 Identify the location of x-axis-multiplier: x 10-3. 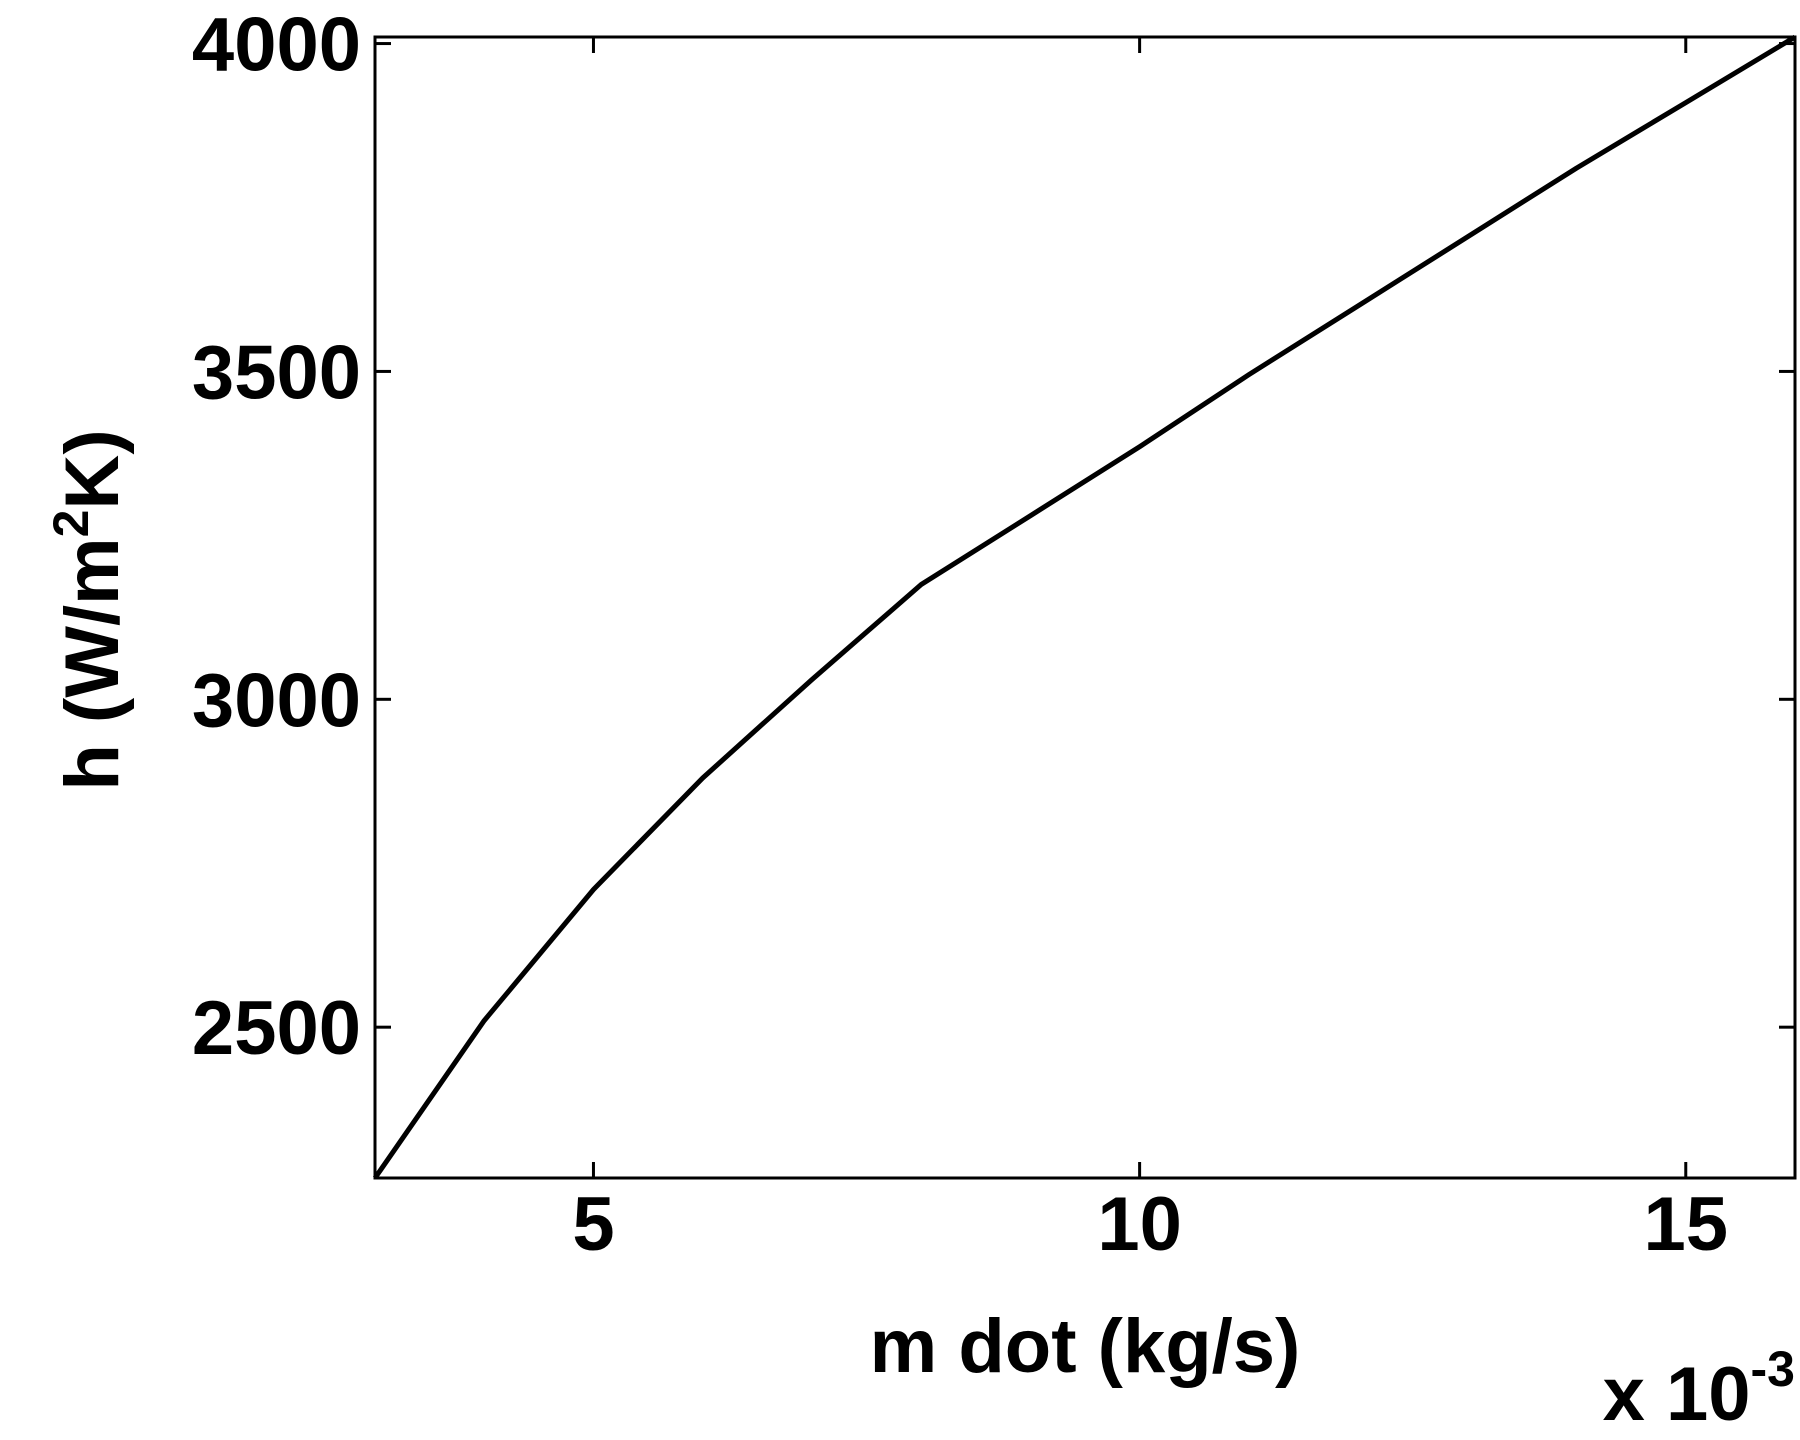
(1699, 1389).